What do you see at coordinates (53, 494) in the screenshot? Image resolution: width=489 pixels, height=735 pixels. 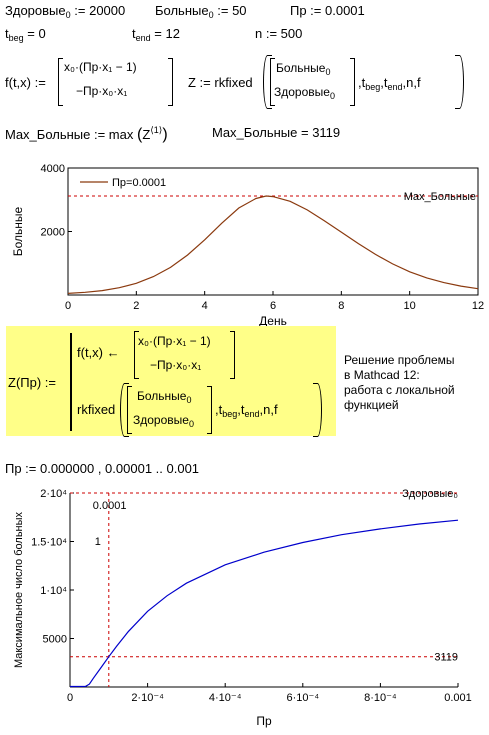 I see `y-tick-label: 2·10⁴` at bounding box center [53, 494].